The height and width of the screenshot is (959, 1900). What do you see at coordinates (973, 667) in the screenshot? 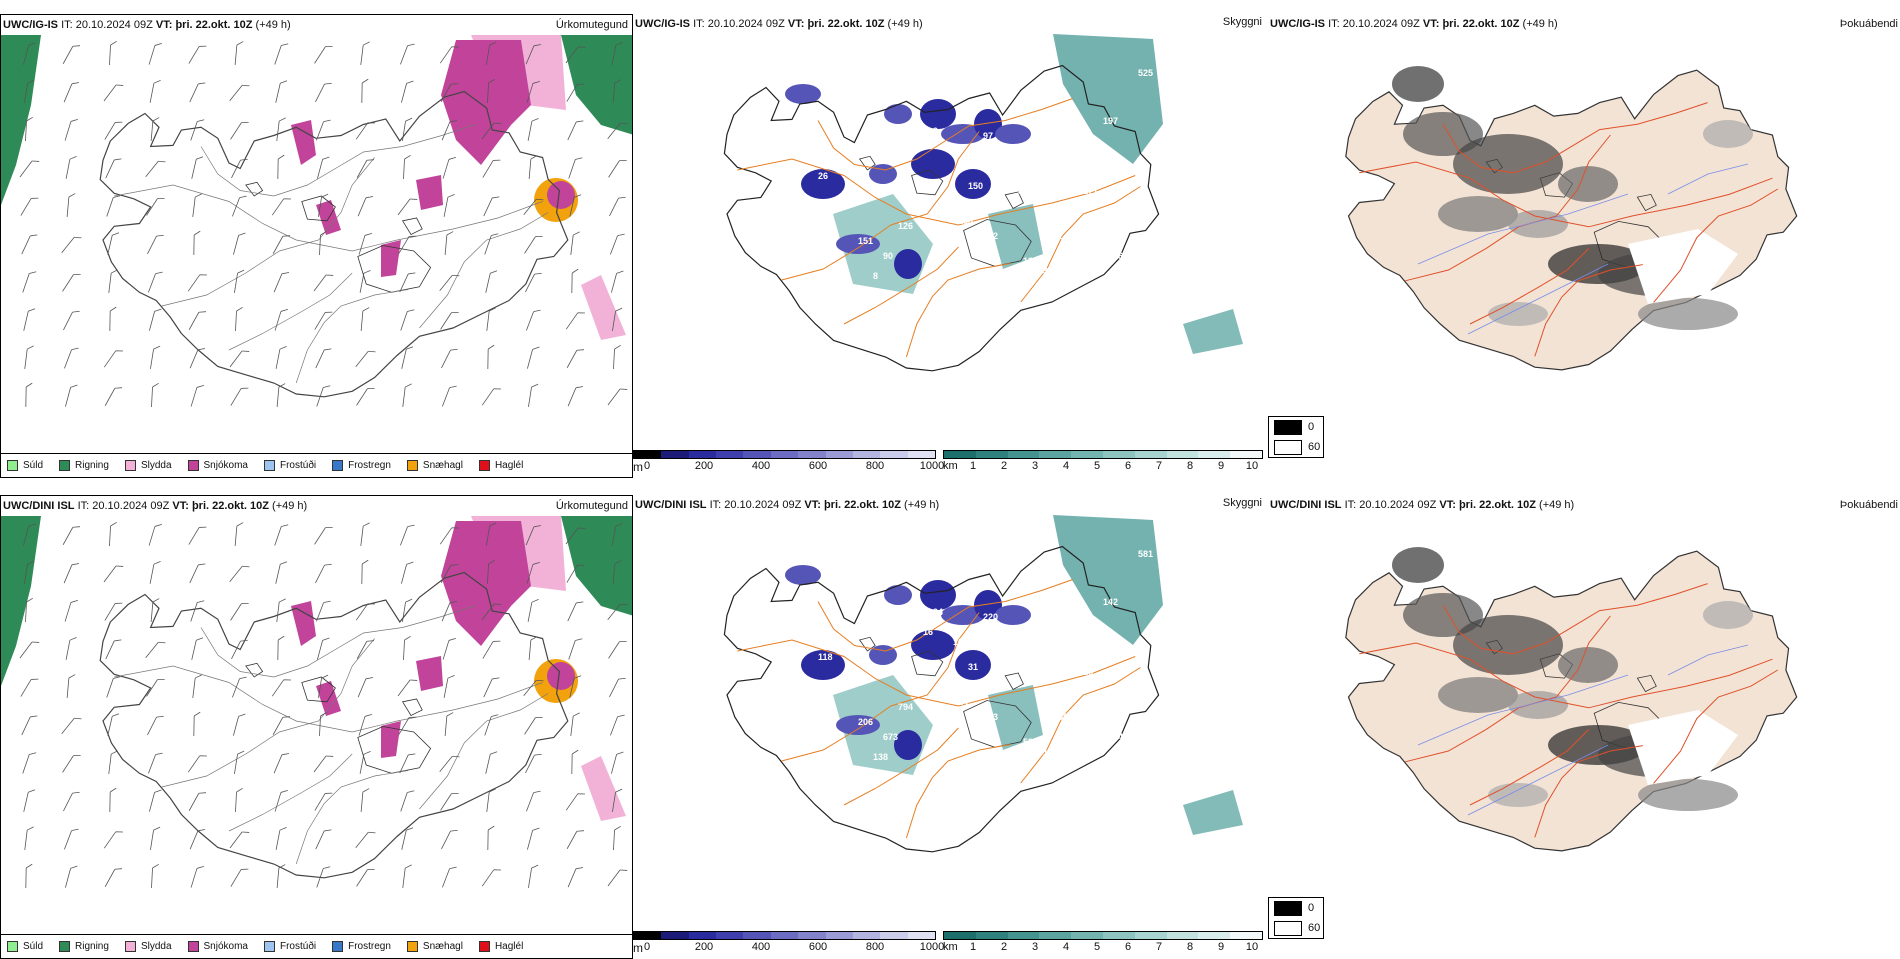
I see `visibility-value: 31` at bounding box center [973, 667].